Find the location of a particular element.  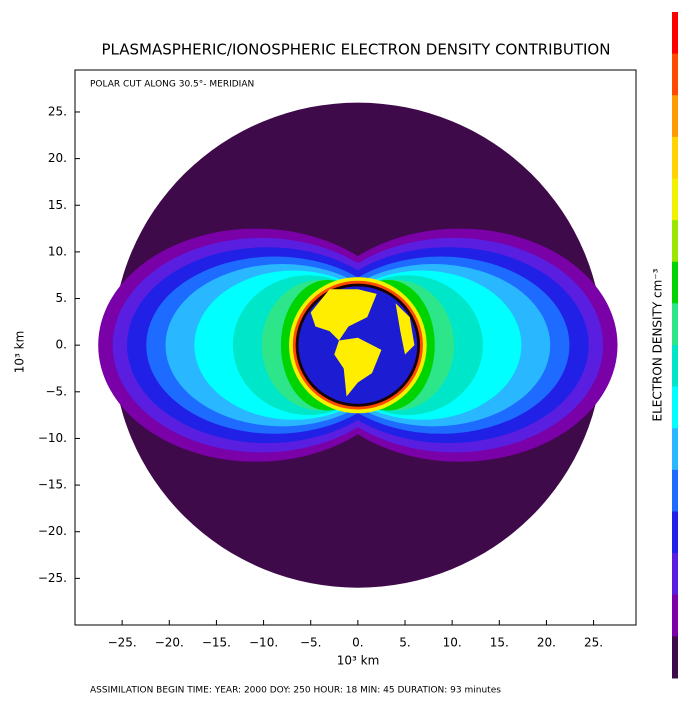

y-tick-label: 25. is located at coordinates (57, 111).